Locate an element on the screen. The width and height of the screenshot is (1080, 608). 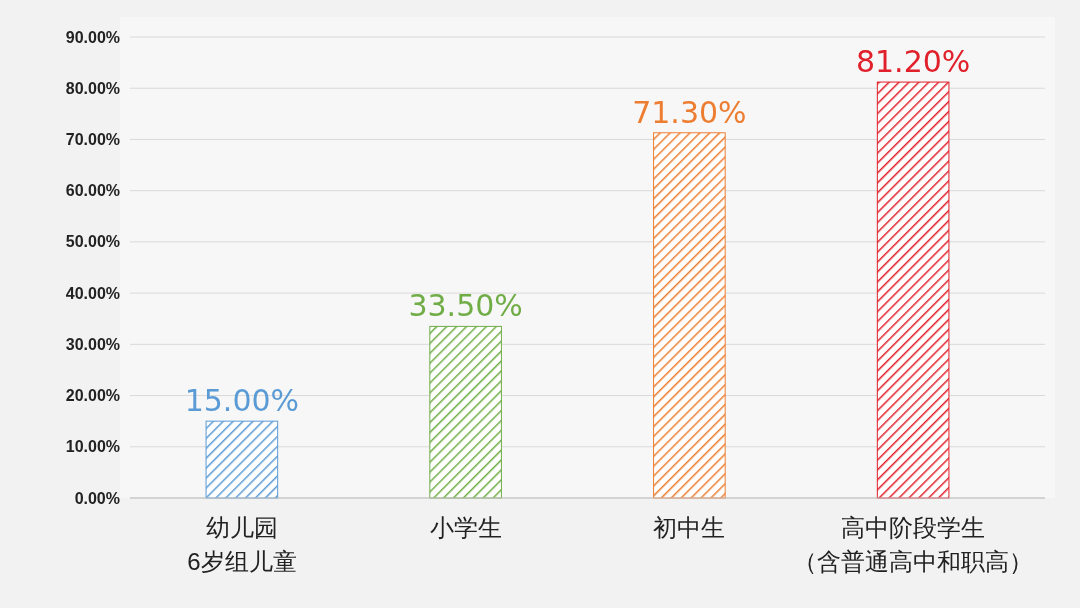
y-tick-label: 0.00% is located at coordinates (97, 498).